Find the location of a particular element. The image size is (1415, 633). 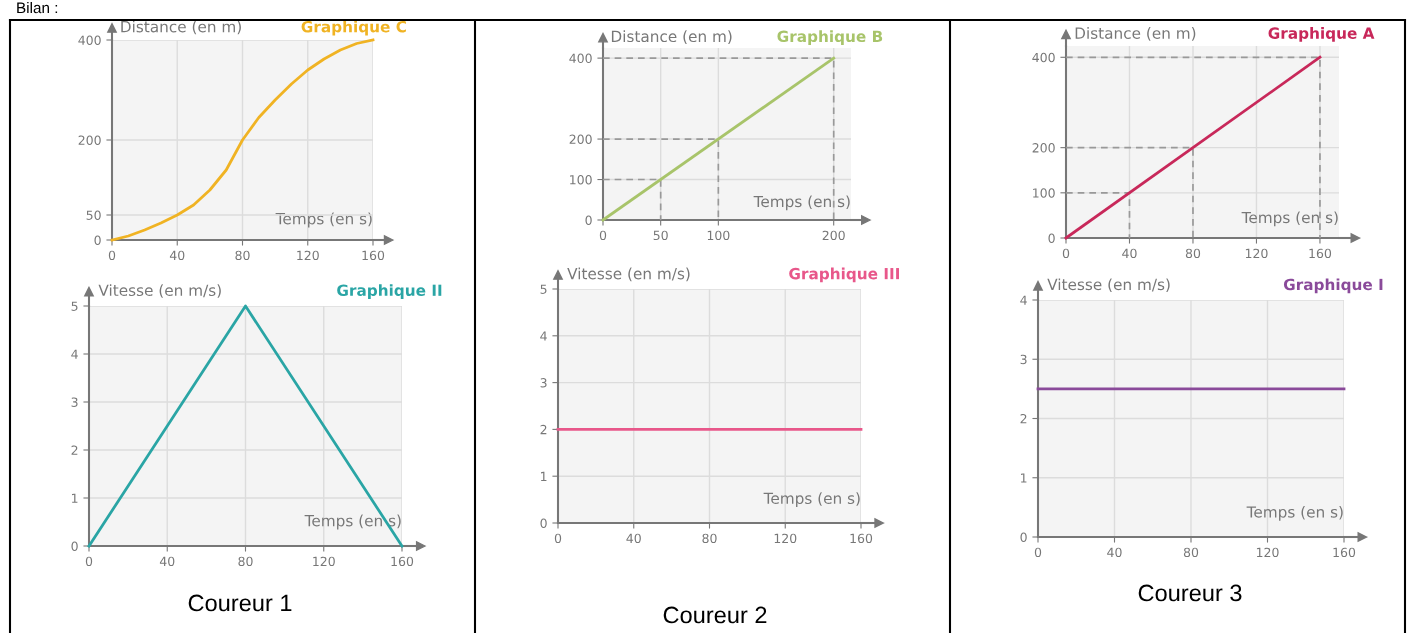

chart-title: Graphique I is located at coordinates (1333, 286).